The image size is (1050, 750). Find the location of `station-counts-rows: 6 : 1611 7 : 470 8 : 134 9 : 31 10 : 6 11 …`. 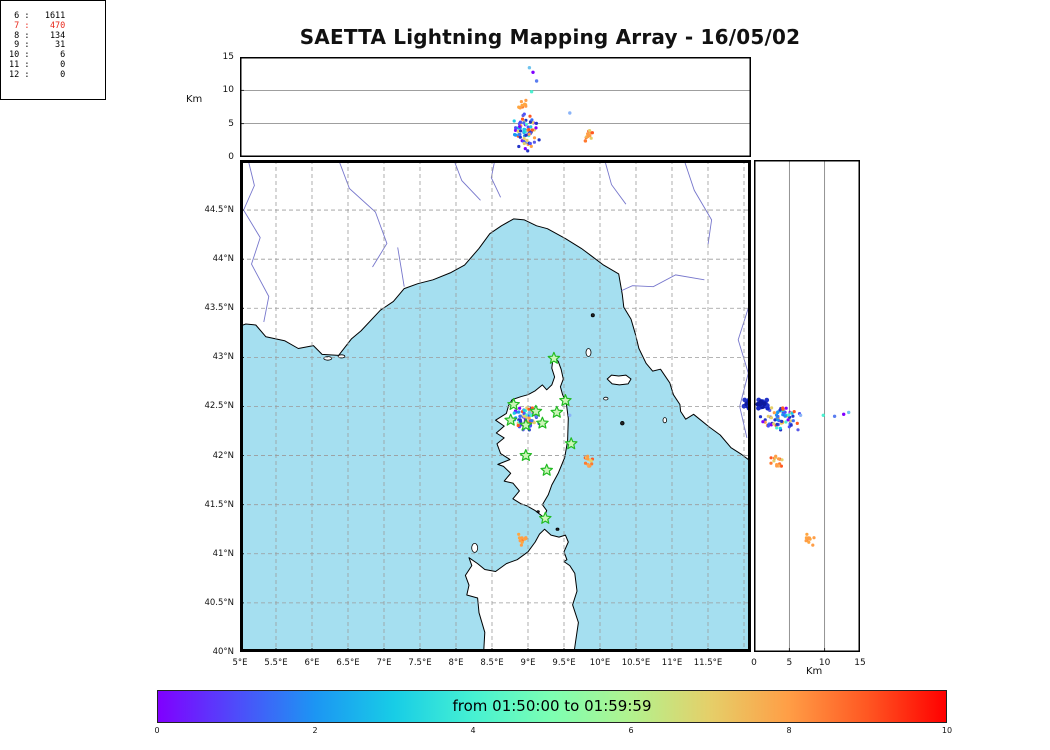

station-counts-rows: 6 : 1611 7 : 470 8 : 134 9 : 31 10 : 6 11 … is located at coordinates (57, 46).